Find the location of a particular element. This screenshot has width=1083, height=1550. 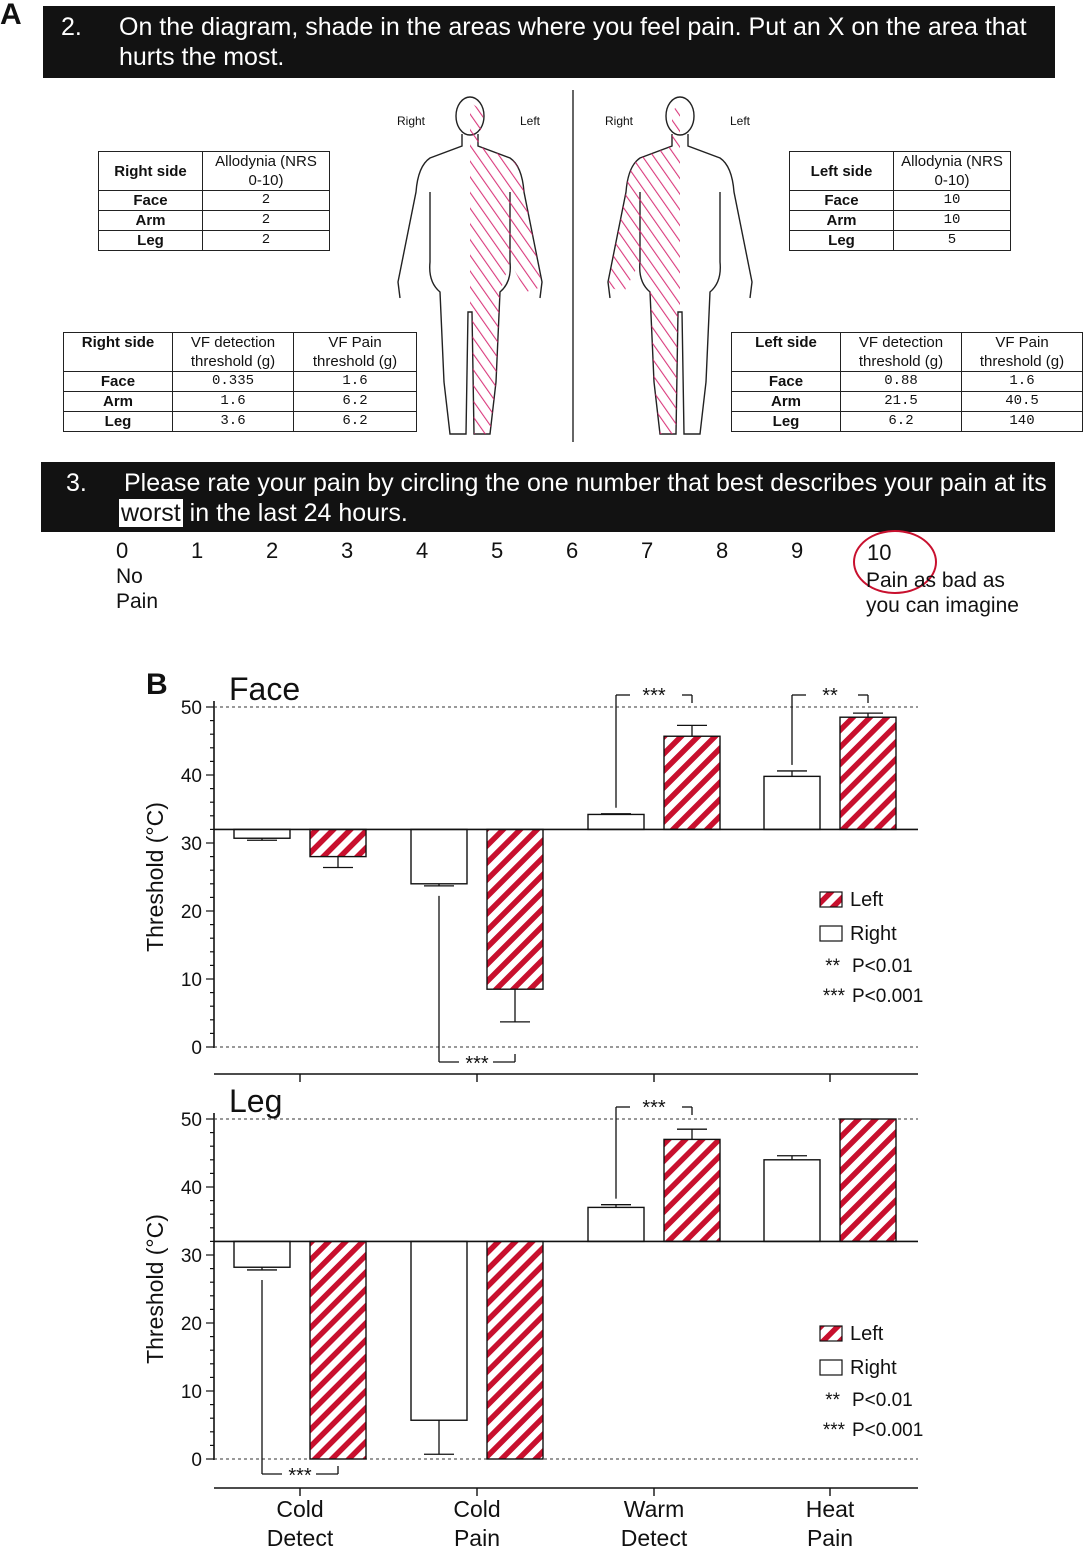

scale-low-label: No Pain is located at coordinates (137, 589).